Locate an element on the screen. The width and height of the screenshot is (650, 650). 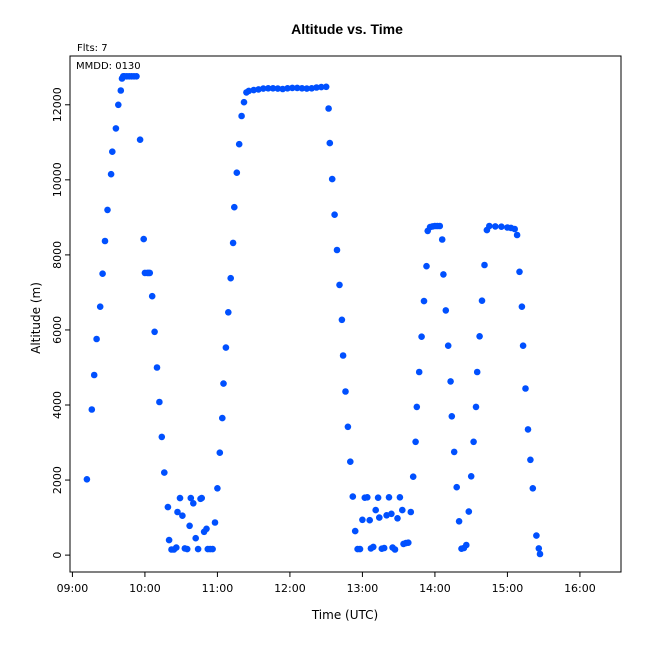
y-tick-label: 6000 is located at coordinates (57, 330).